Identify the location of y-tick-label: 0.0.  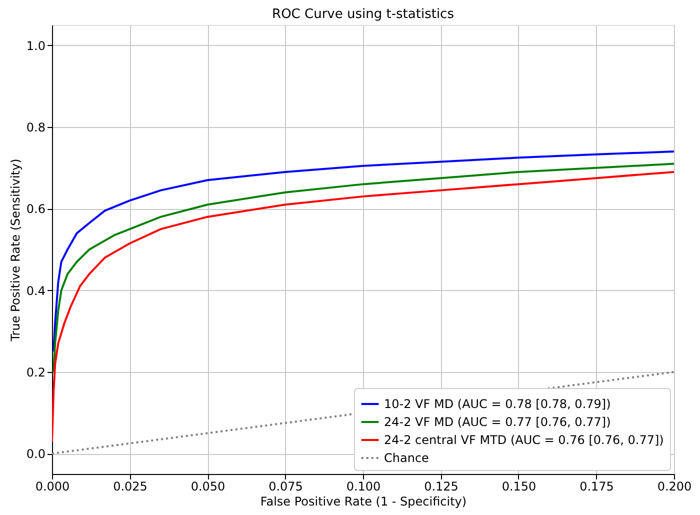
(36, 454).